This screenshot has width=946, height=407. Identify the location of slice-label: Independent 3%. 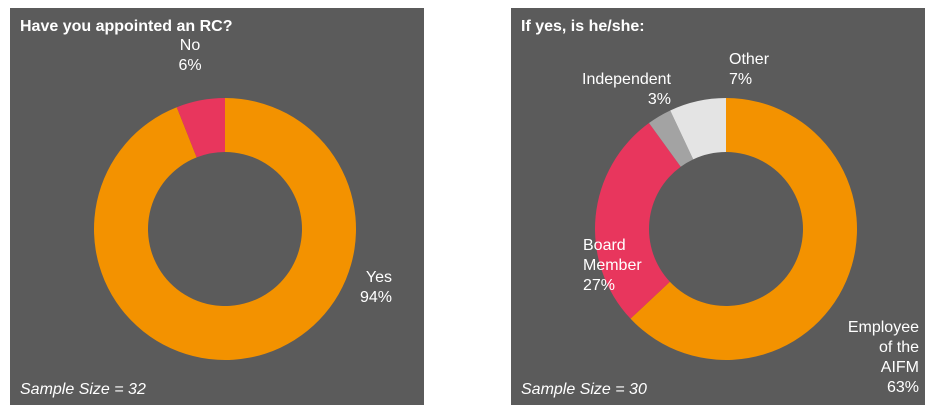
(606, 90).